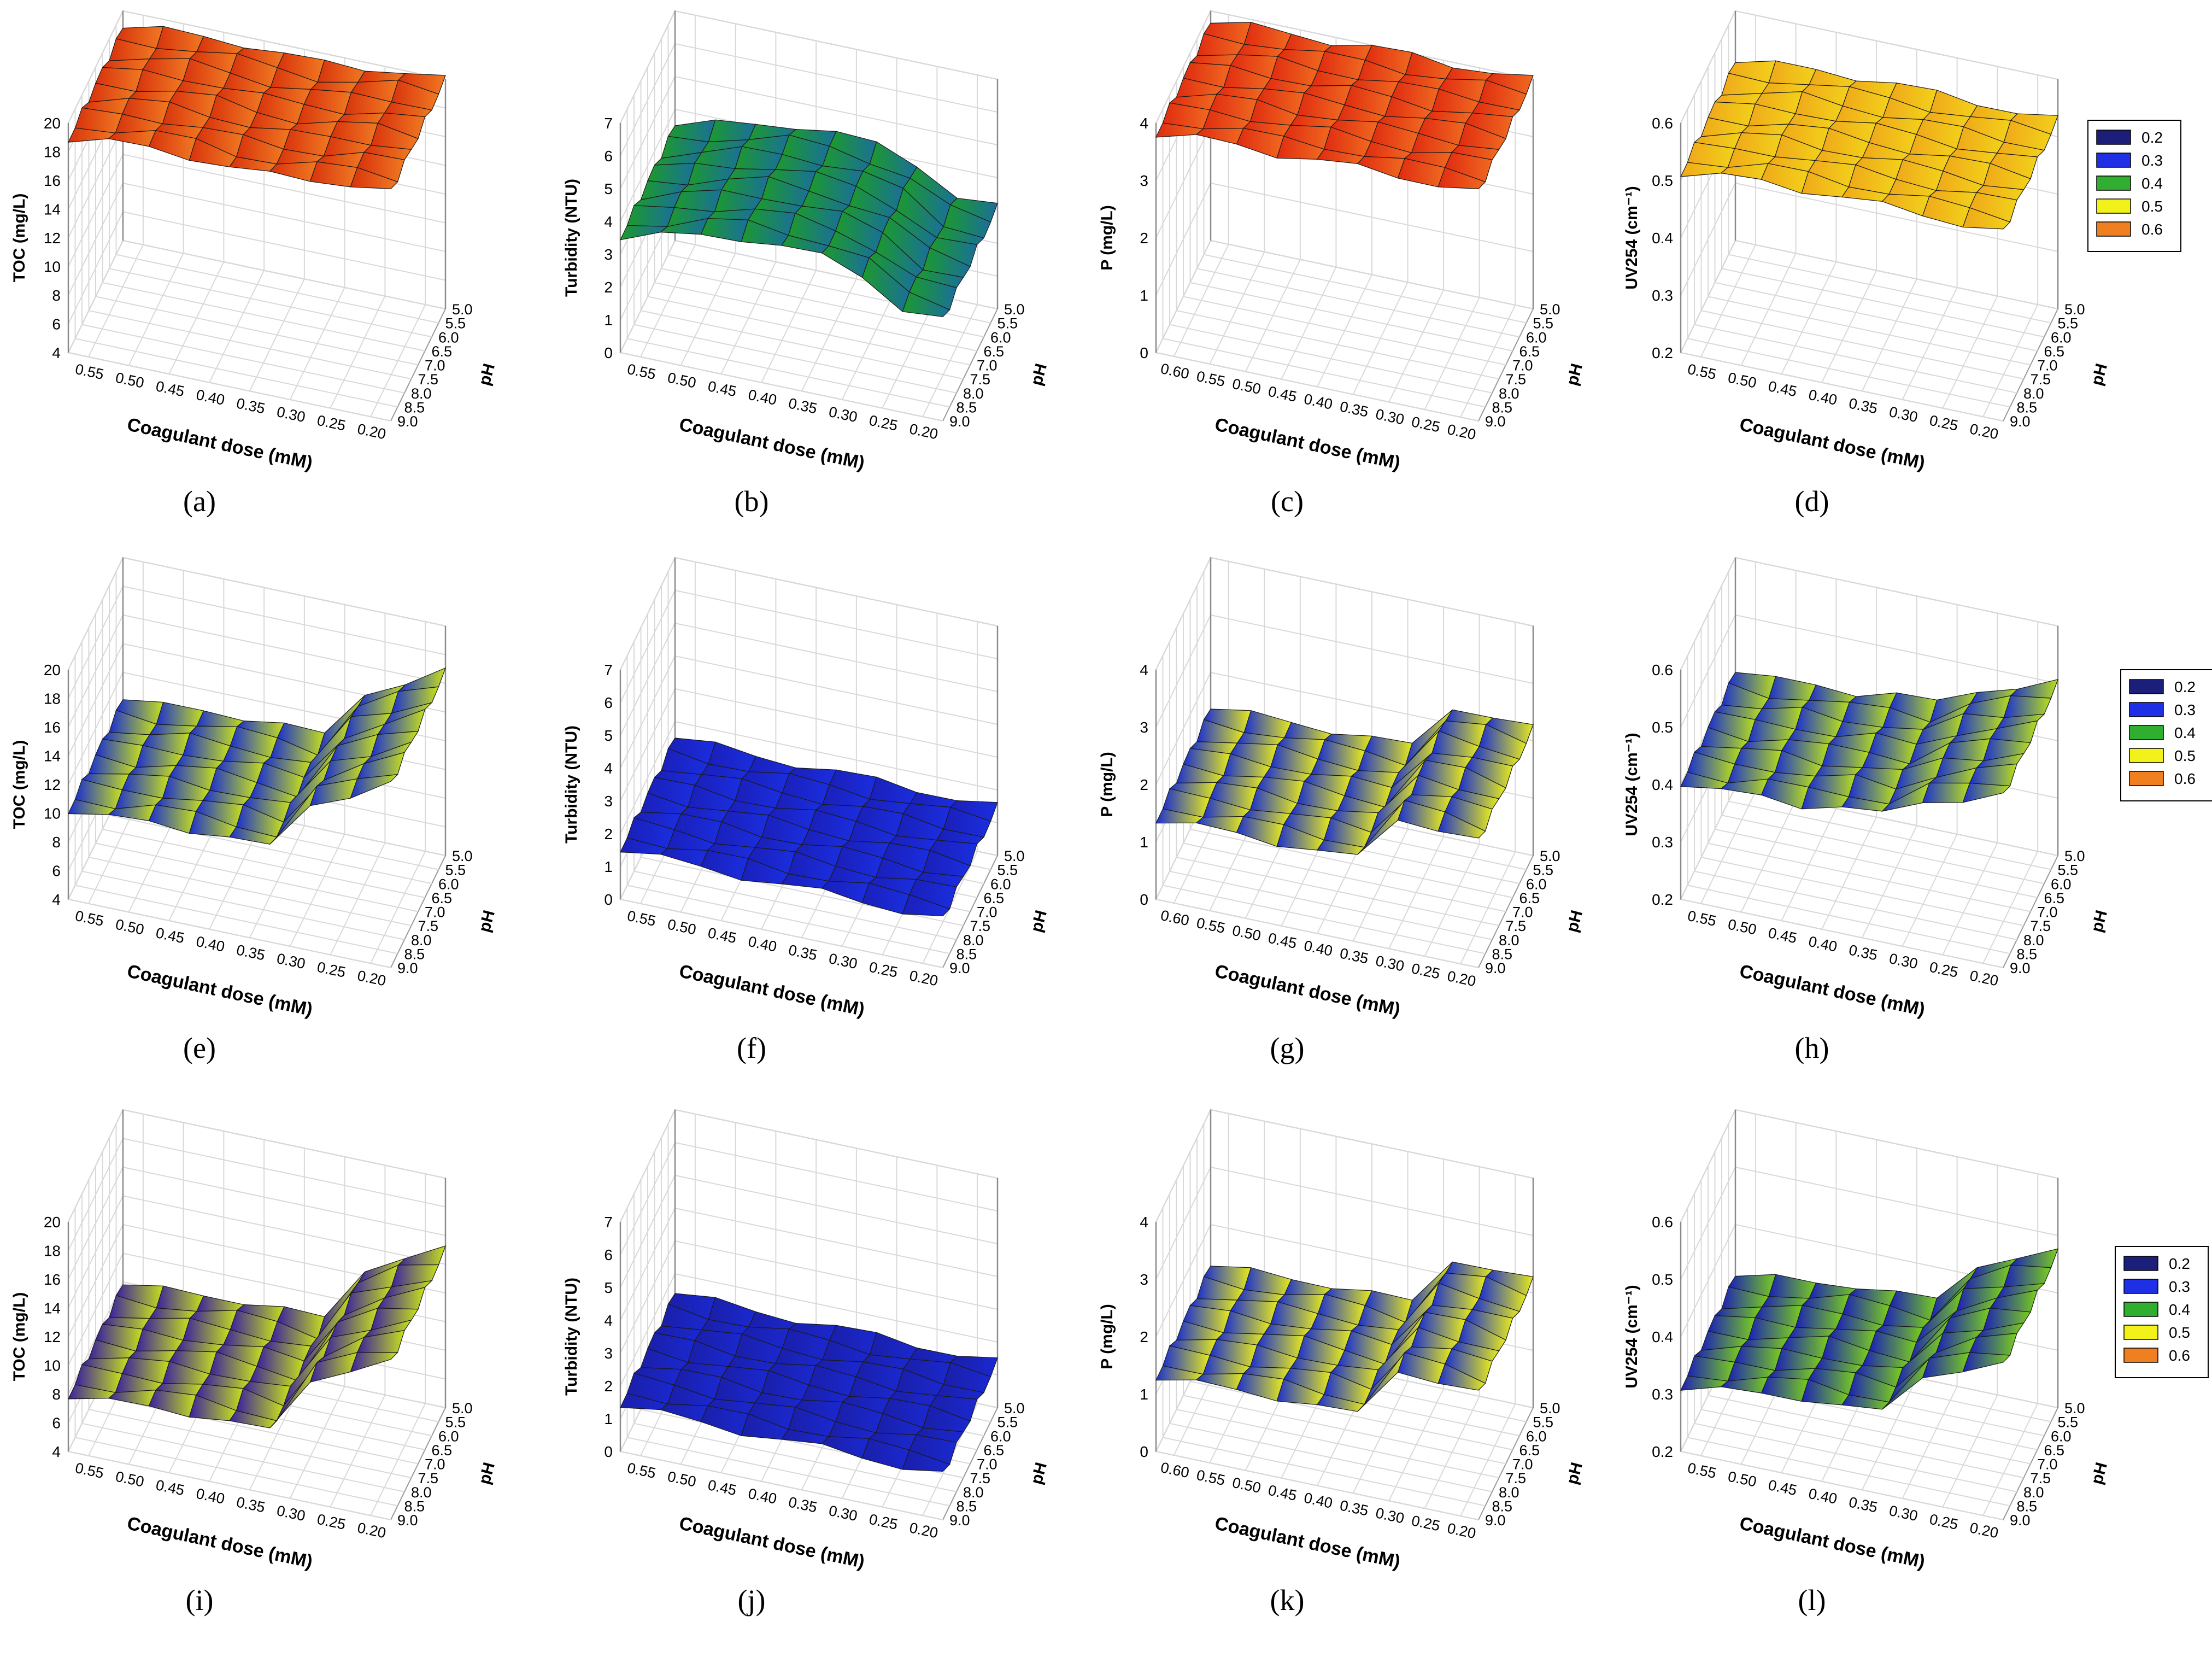  What do you see at coordinates (1662, 238) in the screenshot?
I see `z-tick-label: 0.4` at bounding box center [1662, 238].